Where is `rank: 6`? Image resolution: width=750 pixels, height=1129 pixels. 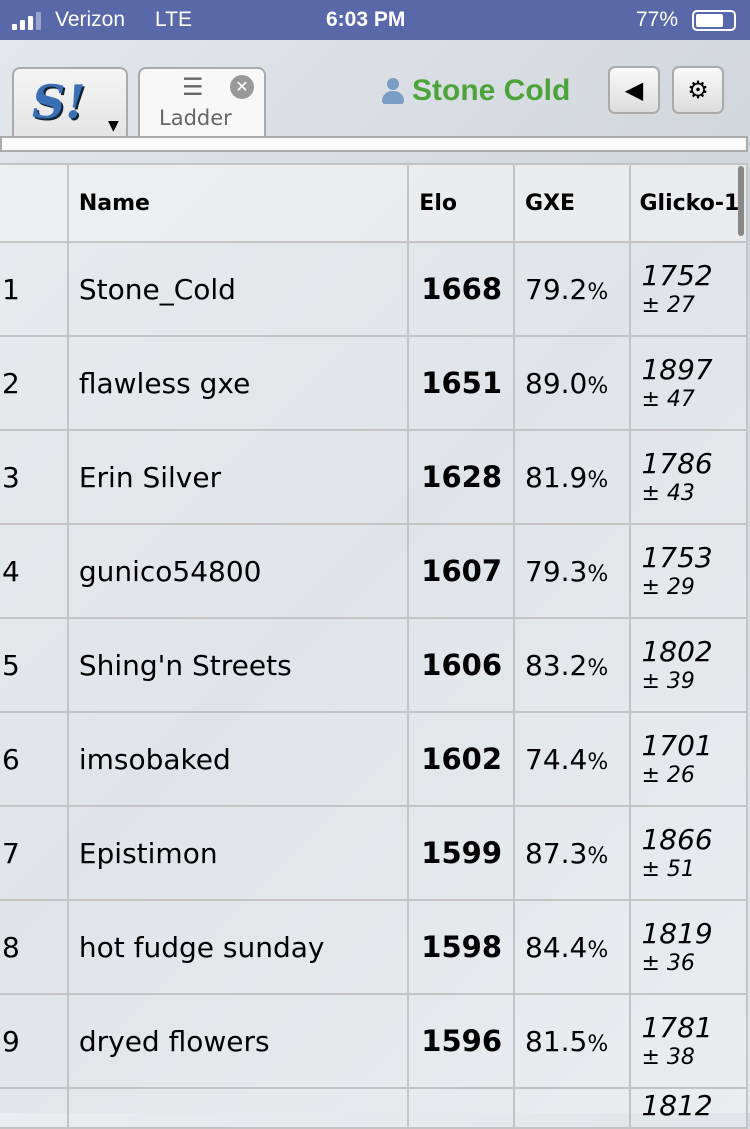
rank: 6 is located at coordinates (34, 759).